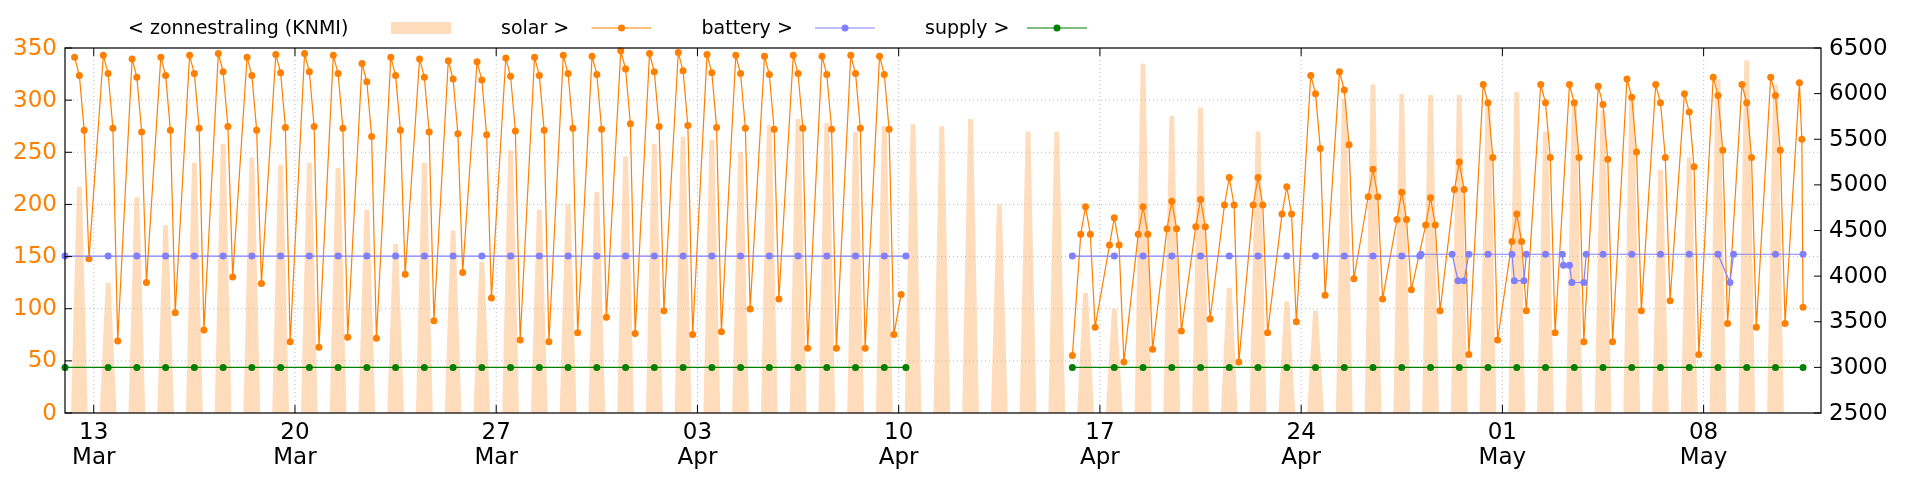  I want to click on y2-tick-label: 4500, so click(1858, 229).